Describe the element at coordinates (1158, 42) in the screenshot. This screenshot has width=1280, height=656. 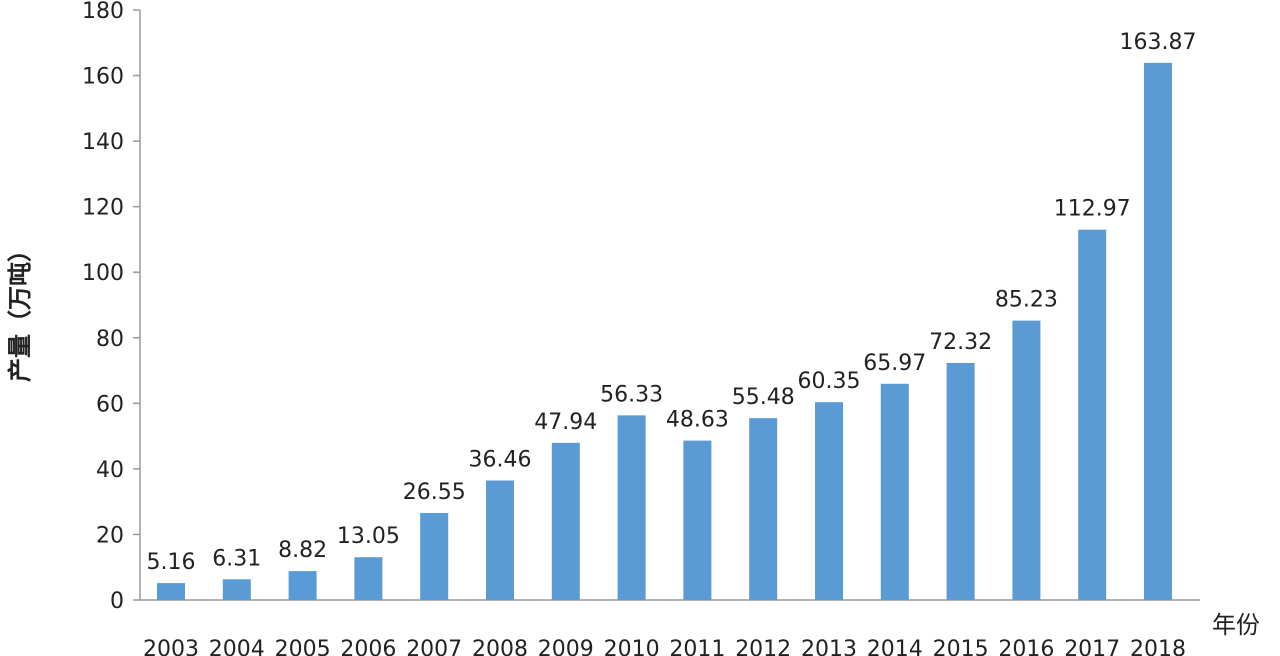
I see `data-label: 163.87` at that location.